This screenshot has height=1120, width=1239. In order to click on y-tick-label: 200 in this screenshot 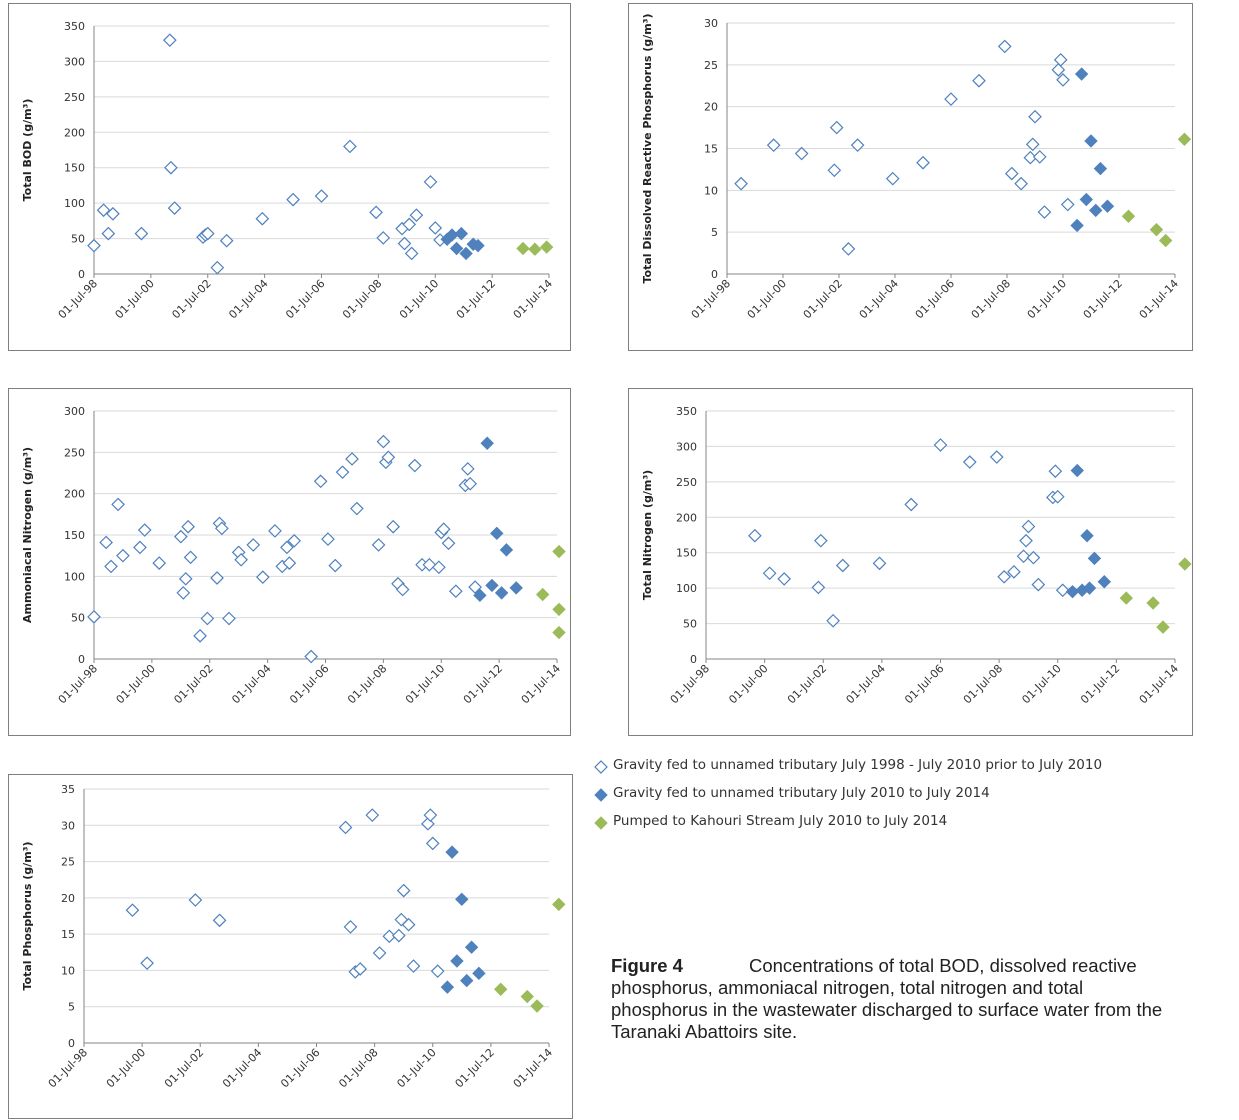, I will do `click(74, 494)`.